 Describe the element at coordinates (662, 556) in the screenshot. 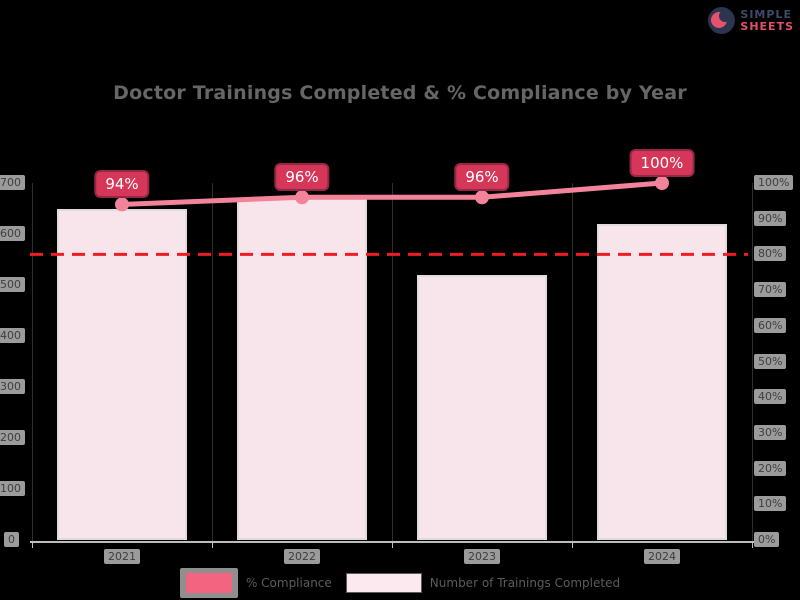

I see `x-axis-category-label: 2024` at that location.